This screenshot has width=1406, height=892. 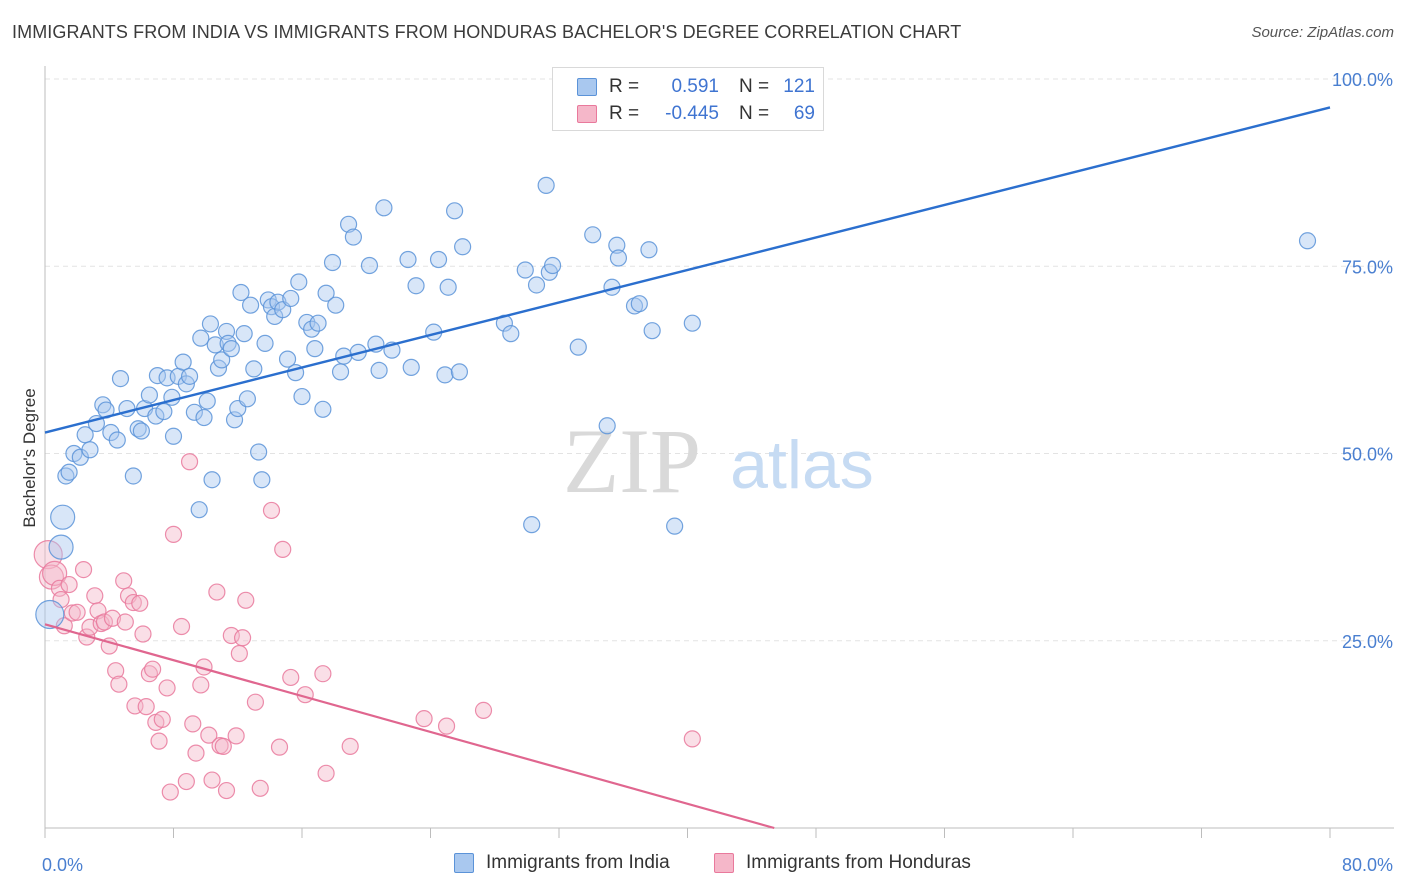 I want to click on watermark-atlas: atlas, so click(x=802, y=465).